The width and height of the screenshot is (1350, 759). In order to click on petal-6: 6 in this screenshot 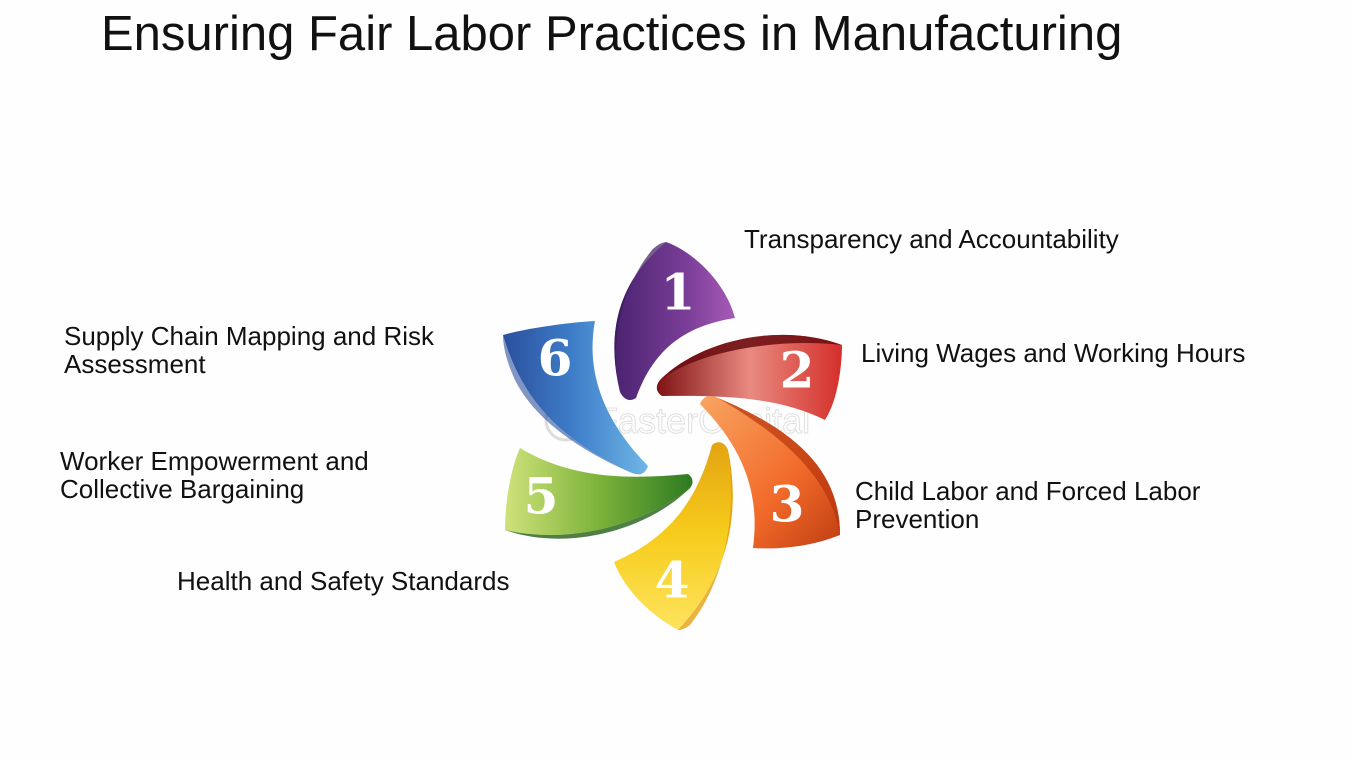, I will do `click(575, 398)`.